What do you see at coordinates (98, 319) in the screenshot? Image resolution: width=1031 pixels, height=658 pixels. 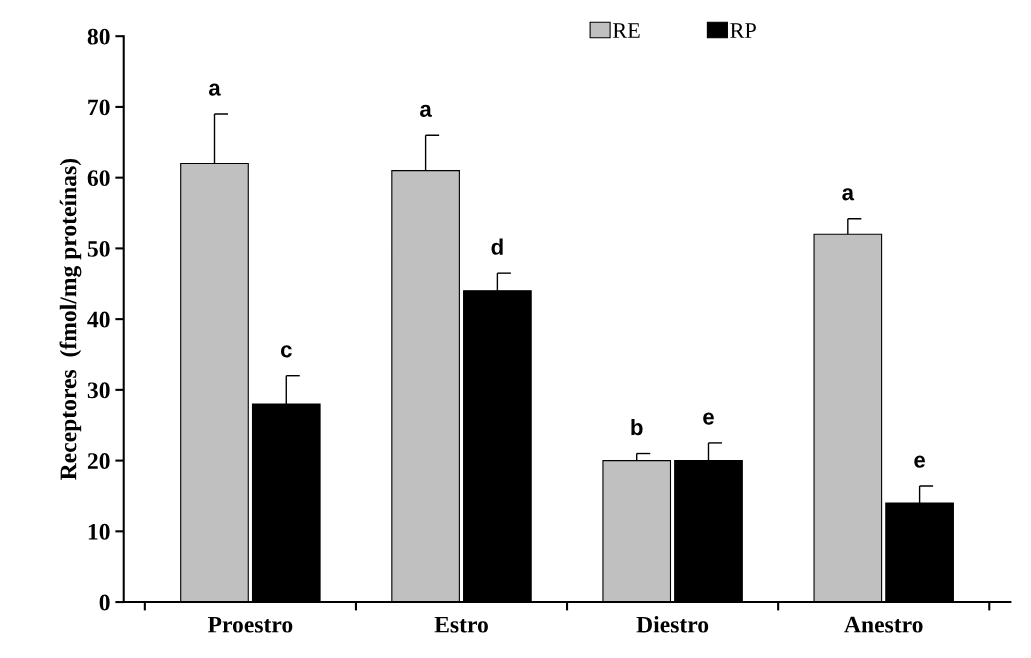 I see `y-tick-label: 40` at bounding box center [98, 319].